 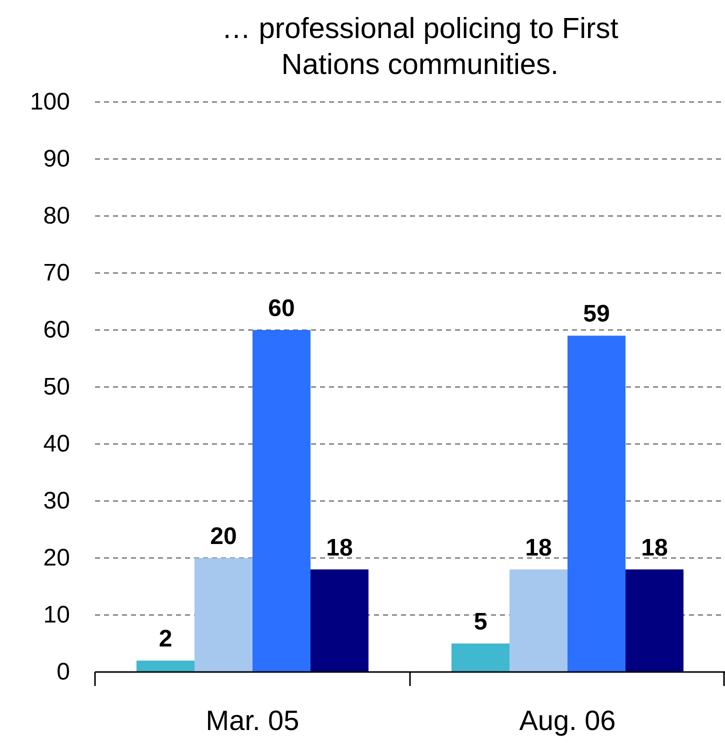 I want to click on data-label: 59, so click(x=596, y=314).